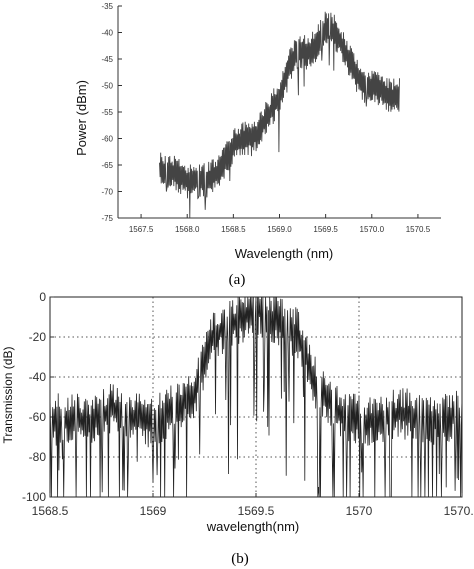 The height and width of the screenshot is (569, 474). What do you see at coordinates (256, 511) in the screenshot?
I see `panel-b-x-tick-label: 1569.5` at bounding box center [256, 511].